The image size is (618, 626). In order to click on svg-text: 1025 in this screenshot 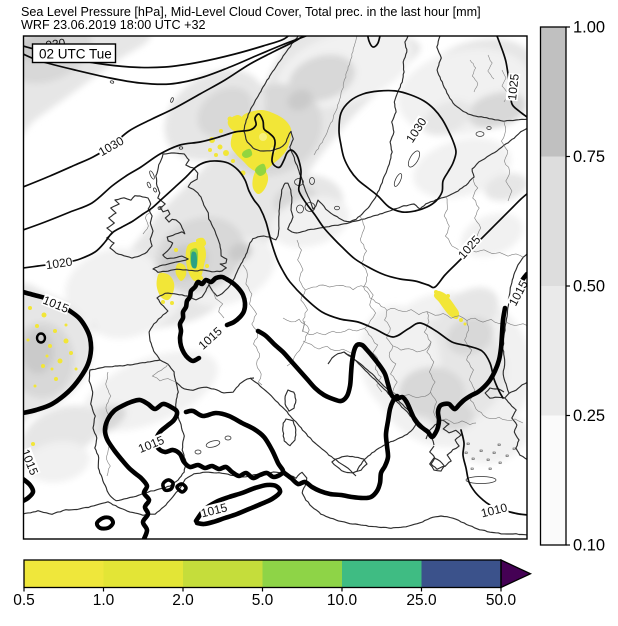, I will do `click(513, 87)`.